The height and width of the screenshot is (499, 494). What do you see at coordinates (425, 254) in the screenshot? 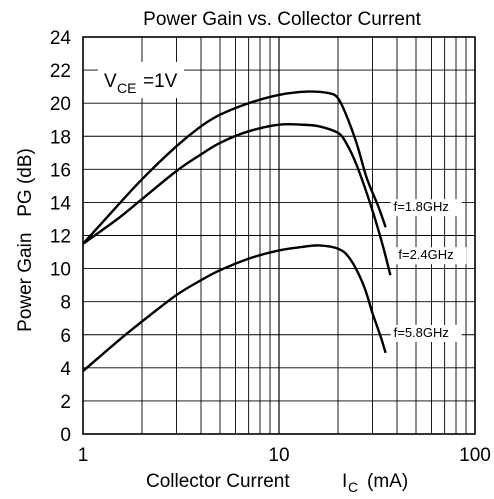
I see `series-label: f=2.4GHz` at bounding box center [425, 254].